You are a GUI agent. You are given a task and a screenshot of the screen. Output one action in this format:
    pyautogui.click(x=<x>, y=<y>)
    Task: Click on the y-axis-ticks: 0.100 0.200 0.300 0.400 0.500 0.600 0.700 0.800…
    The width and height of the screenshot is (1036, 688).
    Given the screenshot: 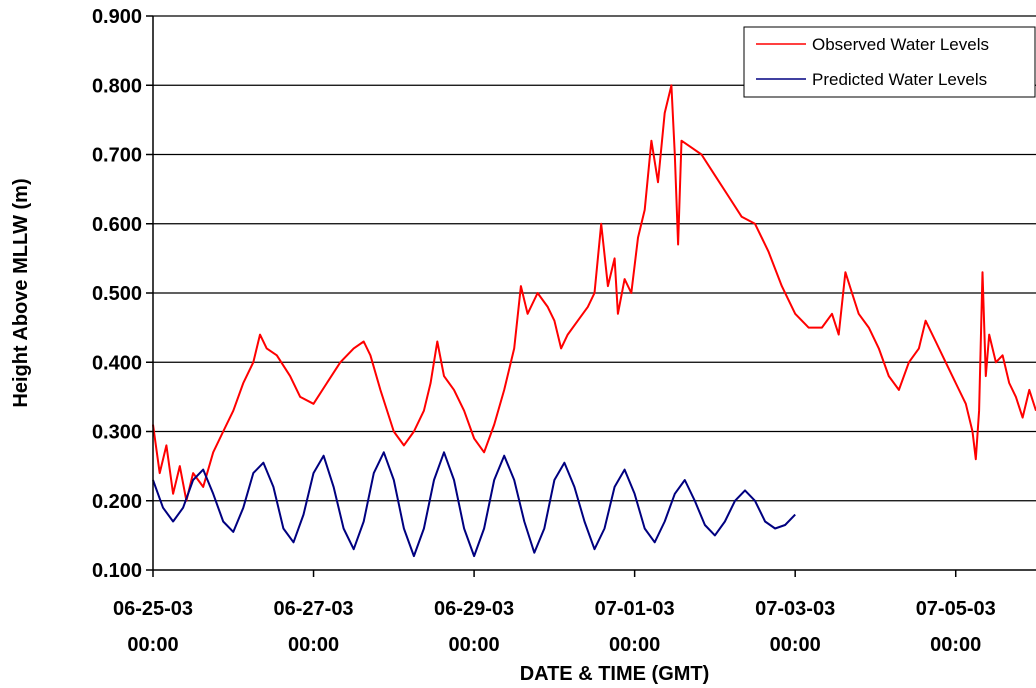 What is the action you would take?
    pyautogui.click(x=122, y=294)
    